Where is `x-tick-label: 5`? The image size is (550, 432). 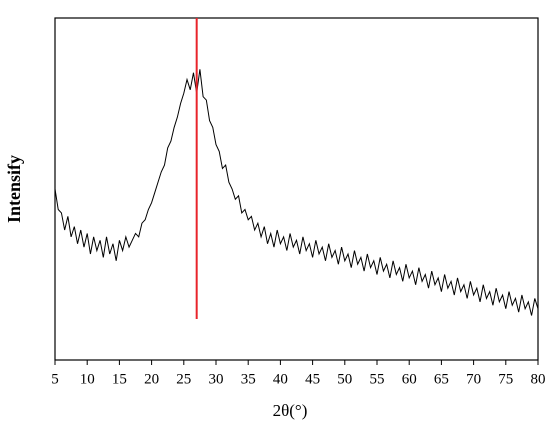
x-tick-label: 5 is located at coordinates (55, 379).